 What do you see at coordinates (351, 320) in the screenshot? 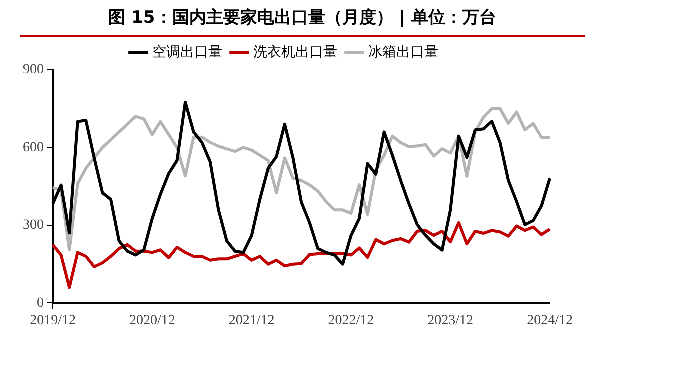
I see `x-tick-label: 2022/12` at bounding box center [351, 320].